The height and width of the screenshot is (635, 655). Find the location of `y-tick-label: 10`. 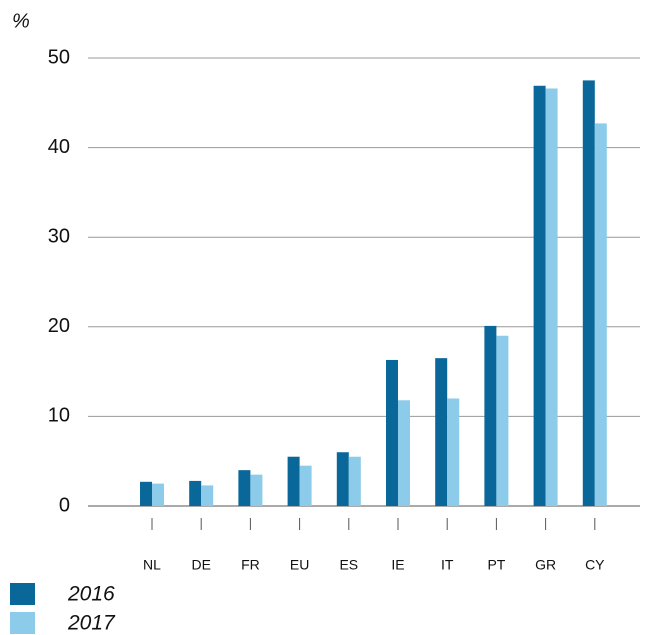

y-tick-label: 10 is located at coordinates (59, 416).